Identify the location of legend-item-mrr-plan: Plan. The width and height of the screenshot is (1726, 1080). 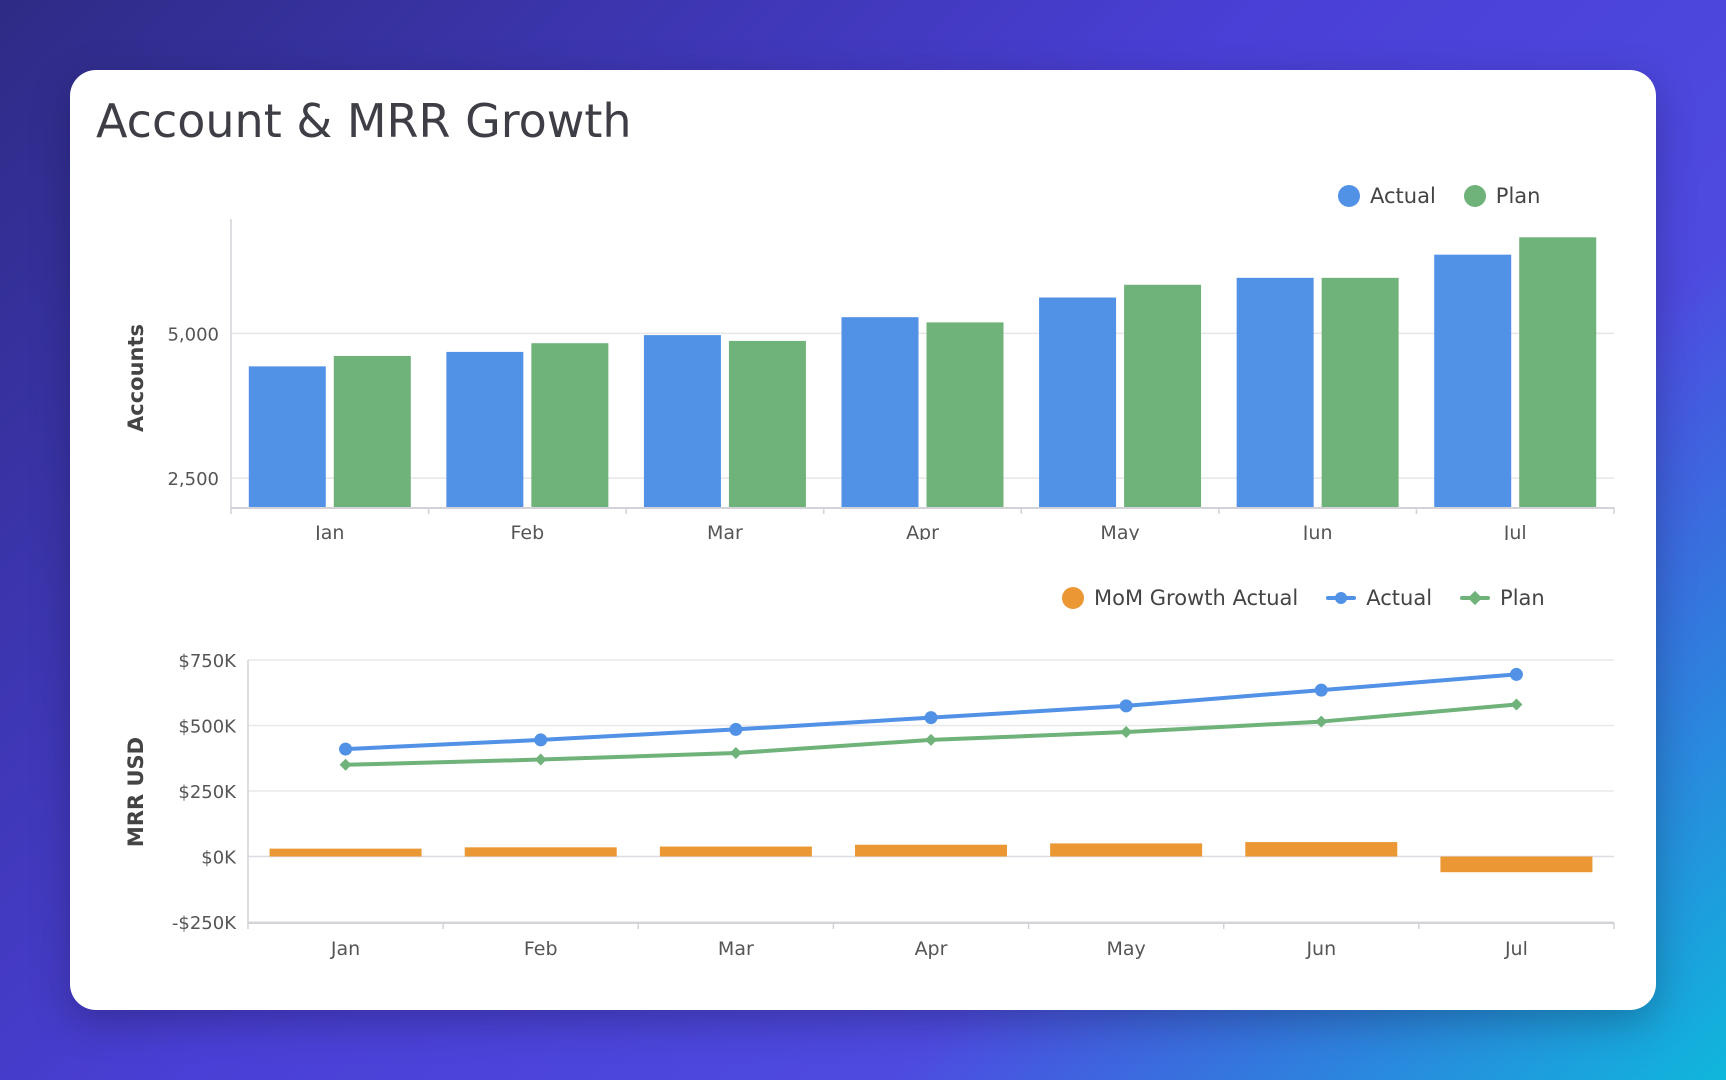
(1502, 598).